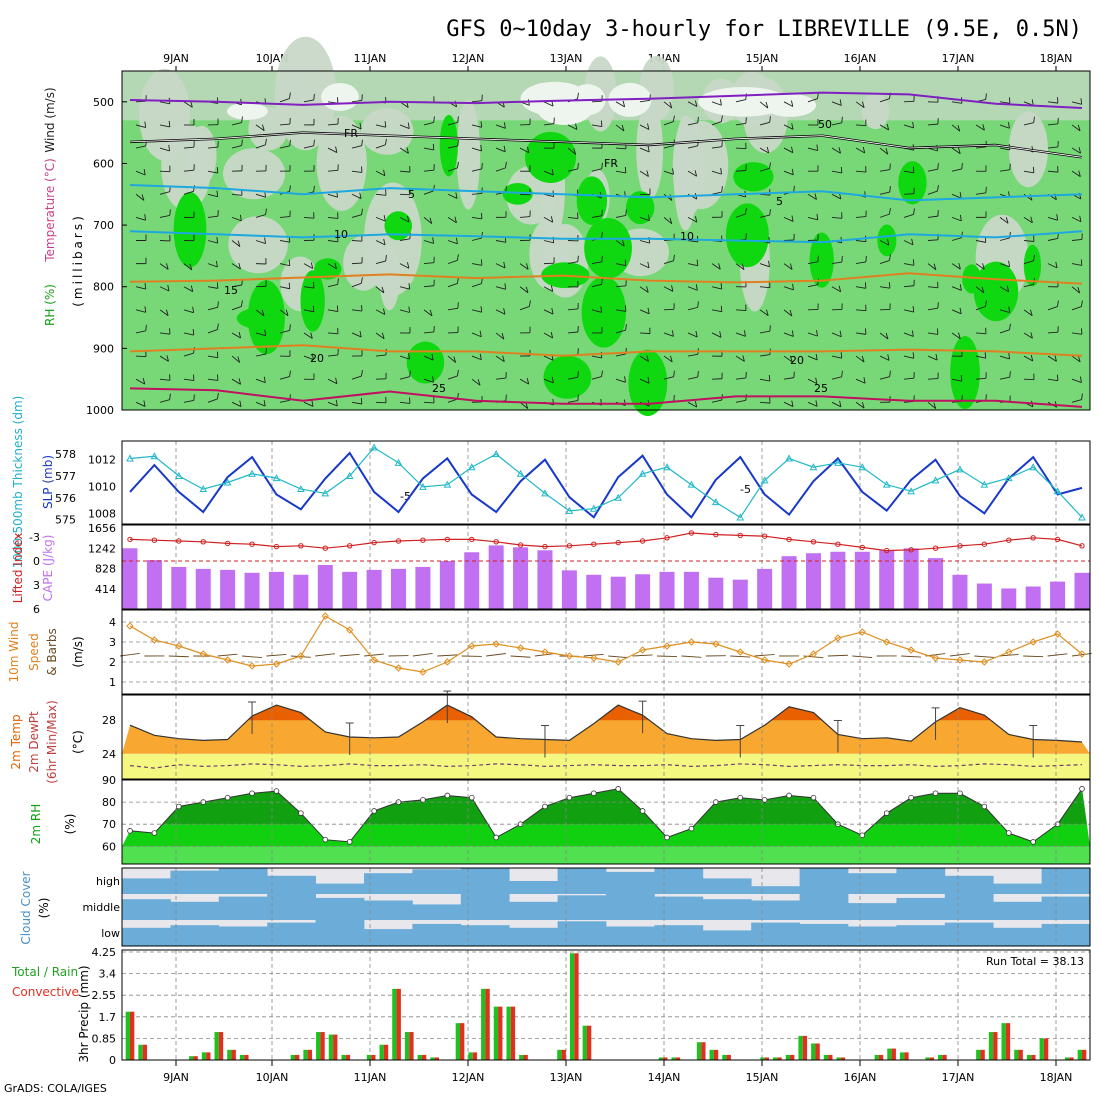 The width and height of the screenshot is (1100, 1100). Describe the element at coordinates (606, 766) in the screenshot. I see `dewpoint-band` at that location.